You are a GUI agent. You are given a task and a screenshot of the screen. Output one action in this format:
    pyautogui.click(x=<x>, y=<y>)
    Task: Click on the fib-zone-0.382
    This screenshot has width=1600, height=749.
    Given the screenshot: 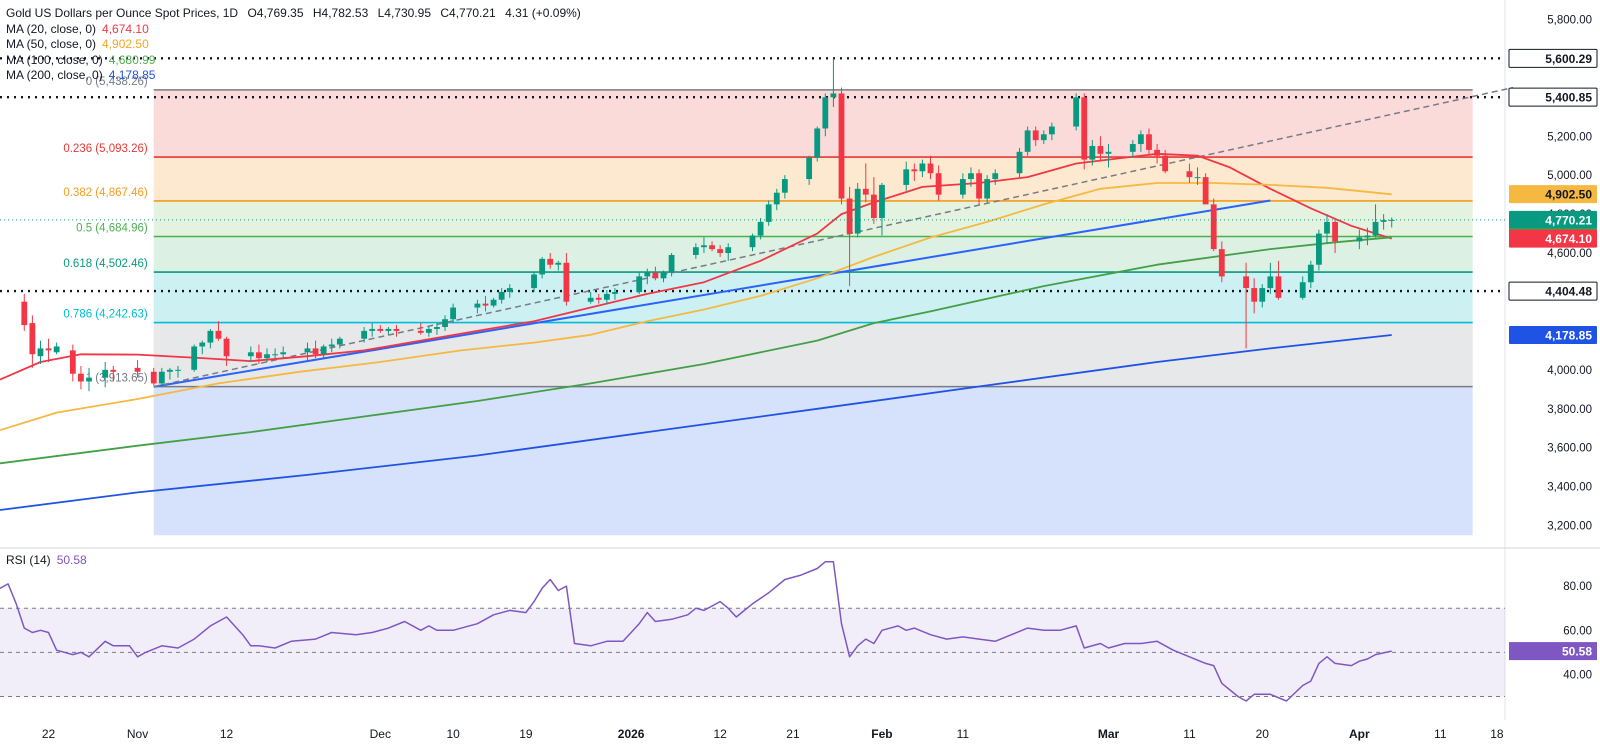 What is the action you would take?
    pyautogui.click(x=813, y=218)
    